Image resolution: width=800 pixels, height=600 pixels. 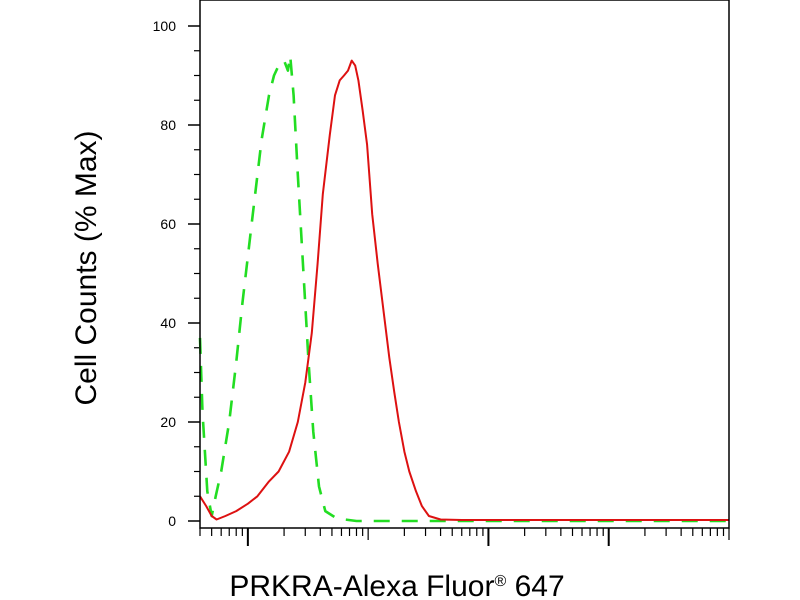 I want to click on x-axis-title: PRKRA-Alexa Fluor® 647, so click(x=396, y=585).